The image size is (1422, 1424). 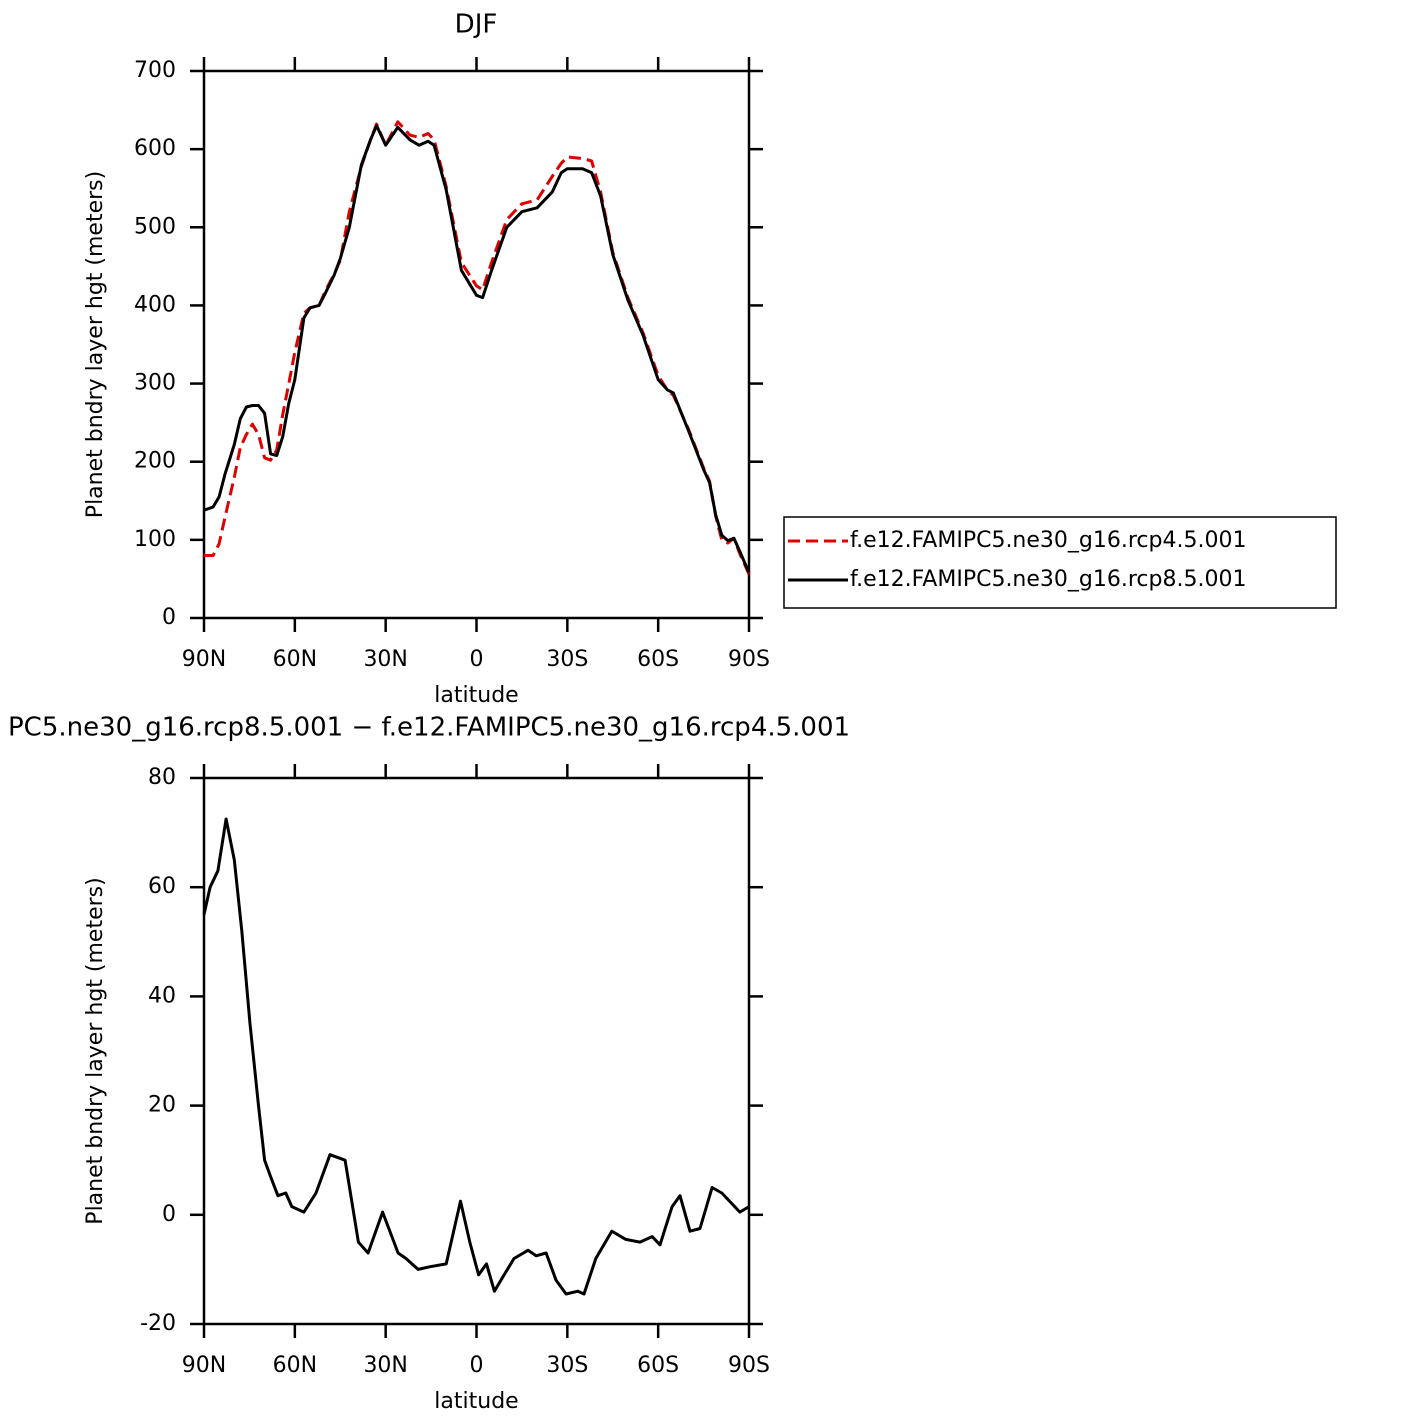 What do you see at coordinates (1060, 562) in the screenshot?
I see `legend-box` at bounding box center [1060, 562].